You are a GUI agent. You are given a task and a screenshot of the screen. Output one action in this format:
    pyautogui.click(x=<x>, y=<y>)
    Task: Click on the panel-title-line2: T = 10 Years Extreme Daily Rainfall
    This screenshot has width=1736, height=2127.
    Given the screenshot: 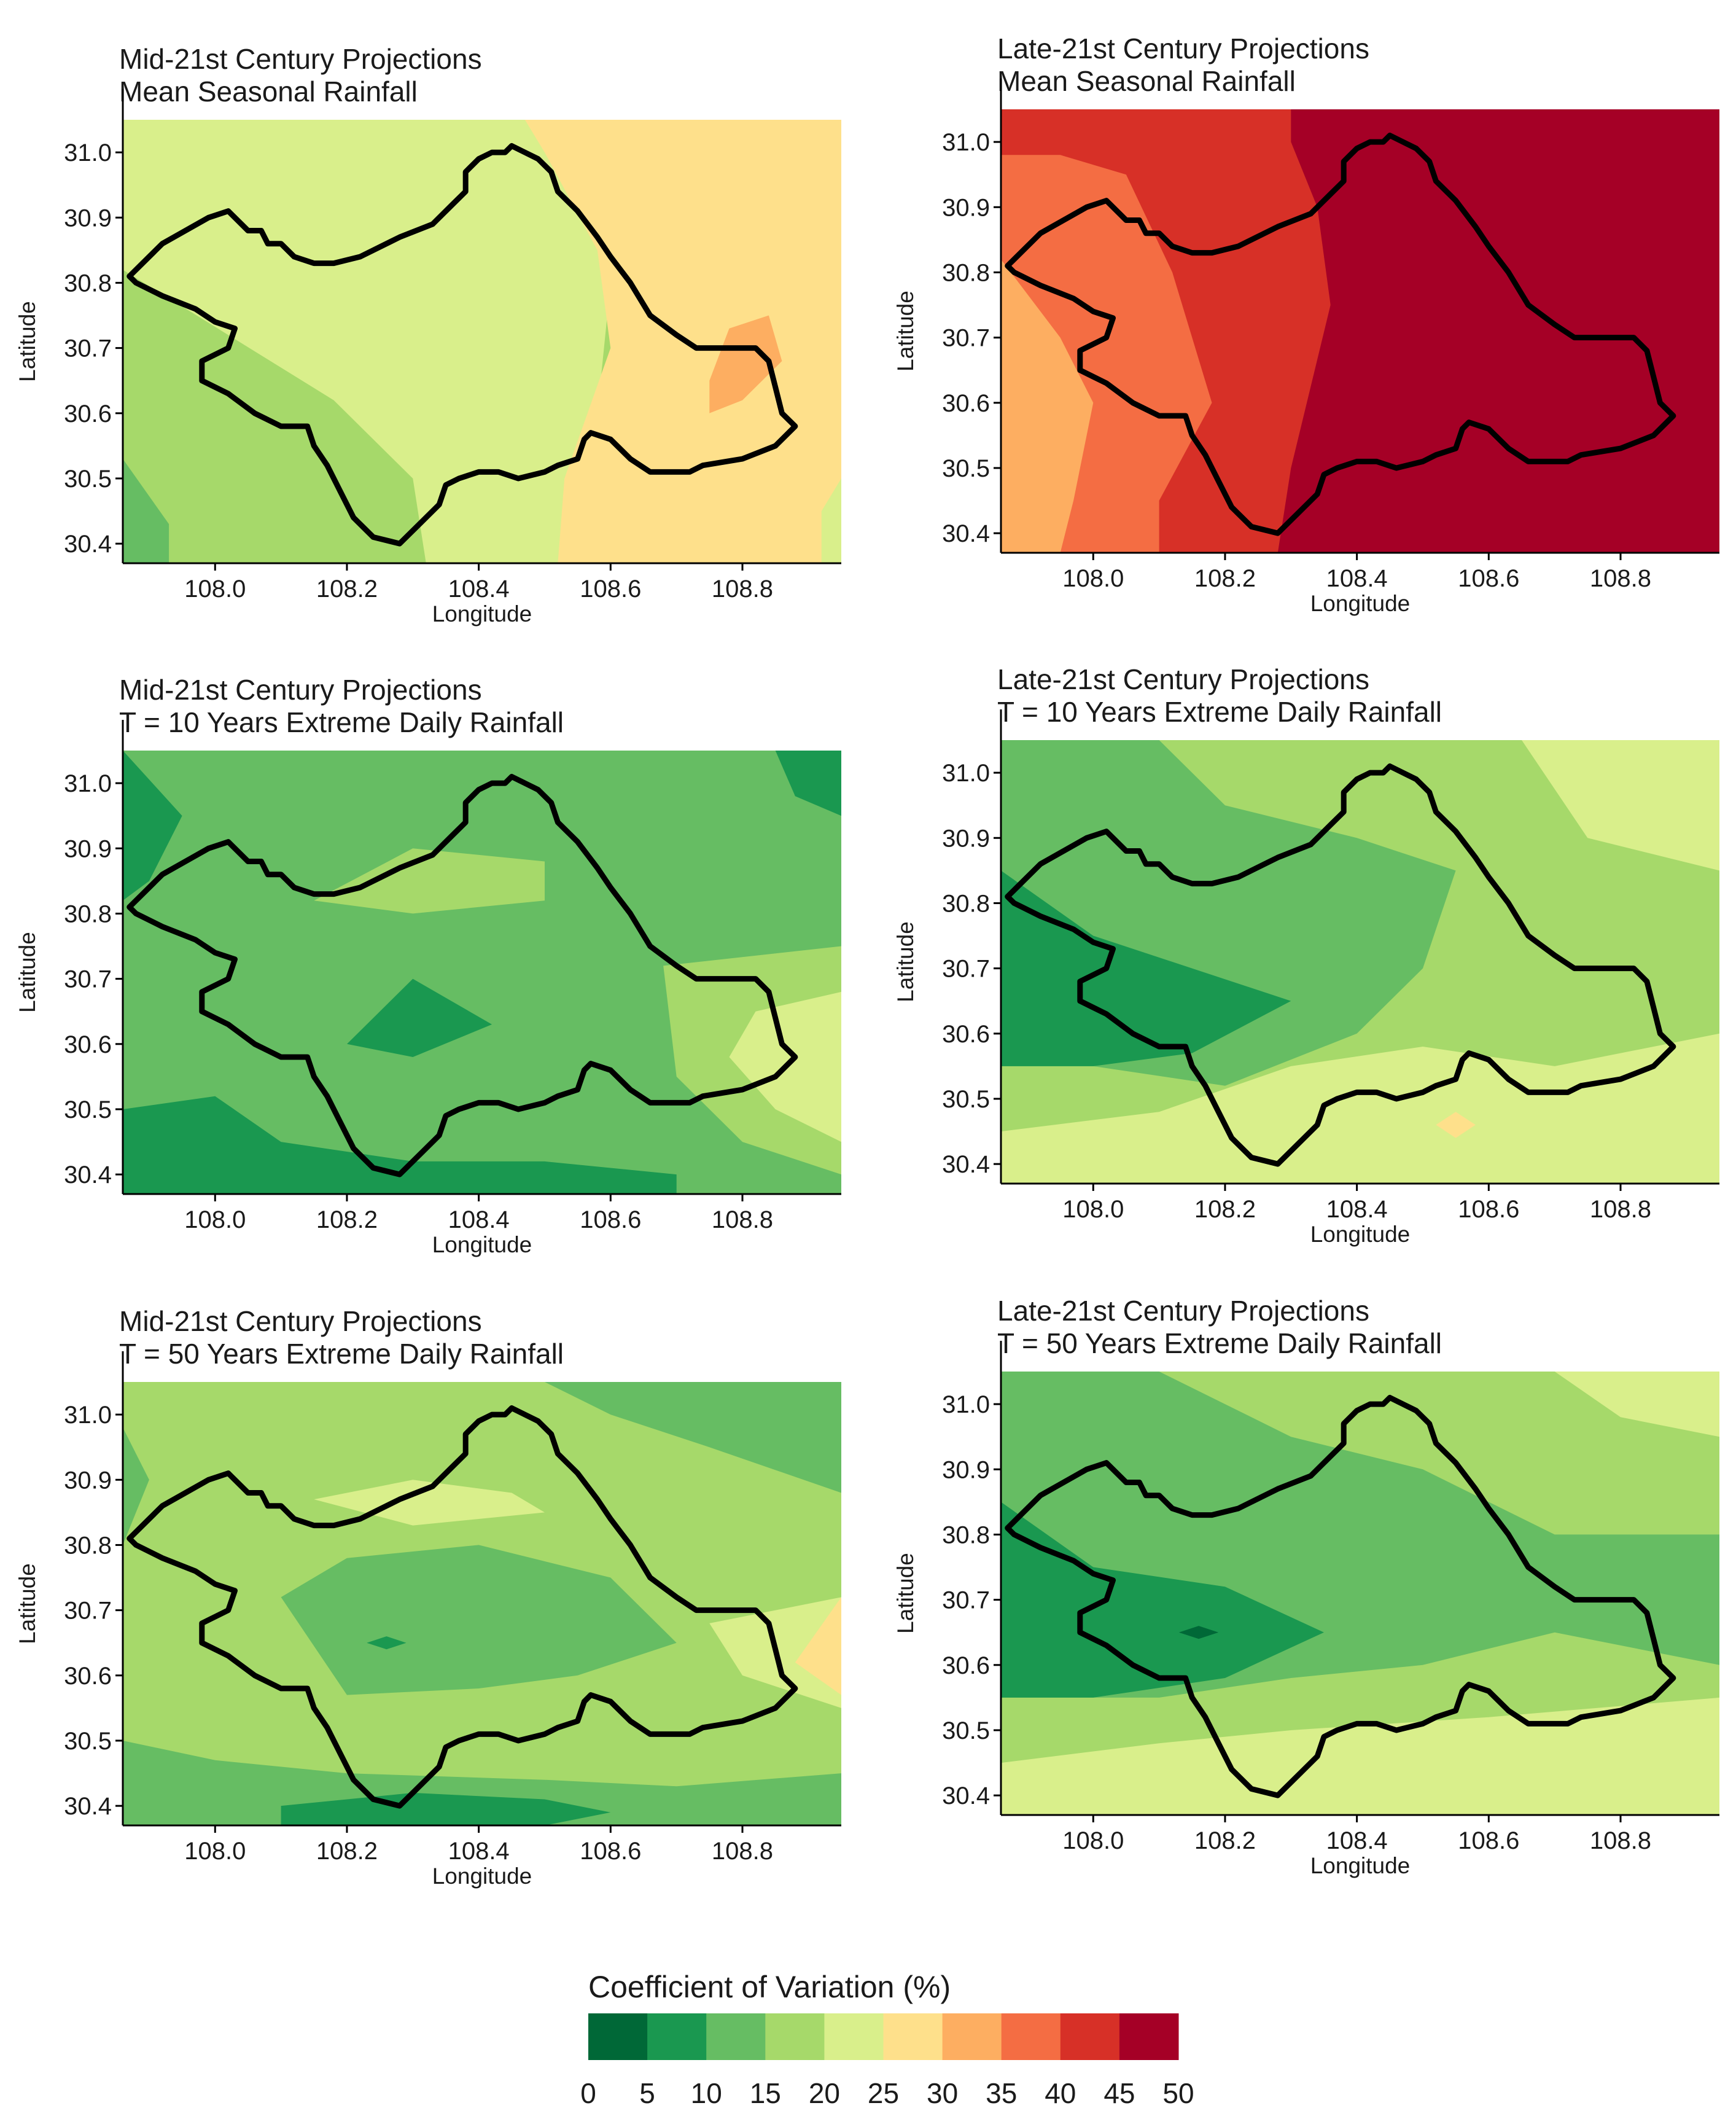 What is the action you would take?
    pyautogui.click(x=341, y=722)
    